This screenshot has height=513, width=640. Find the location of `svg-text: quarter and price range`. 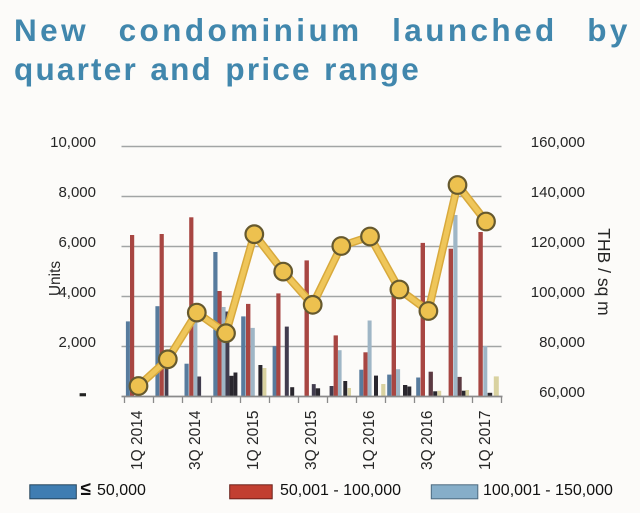

svg-text: quarter and price range is located at coordinates (217, 69).